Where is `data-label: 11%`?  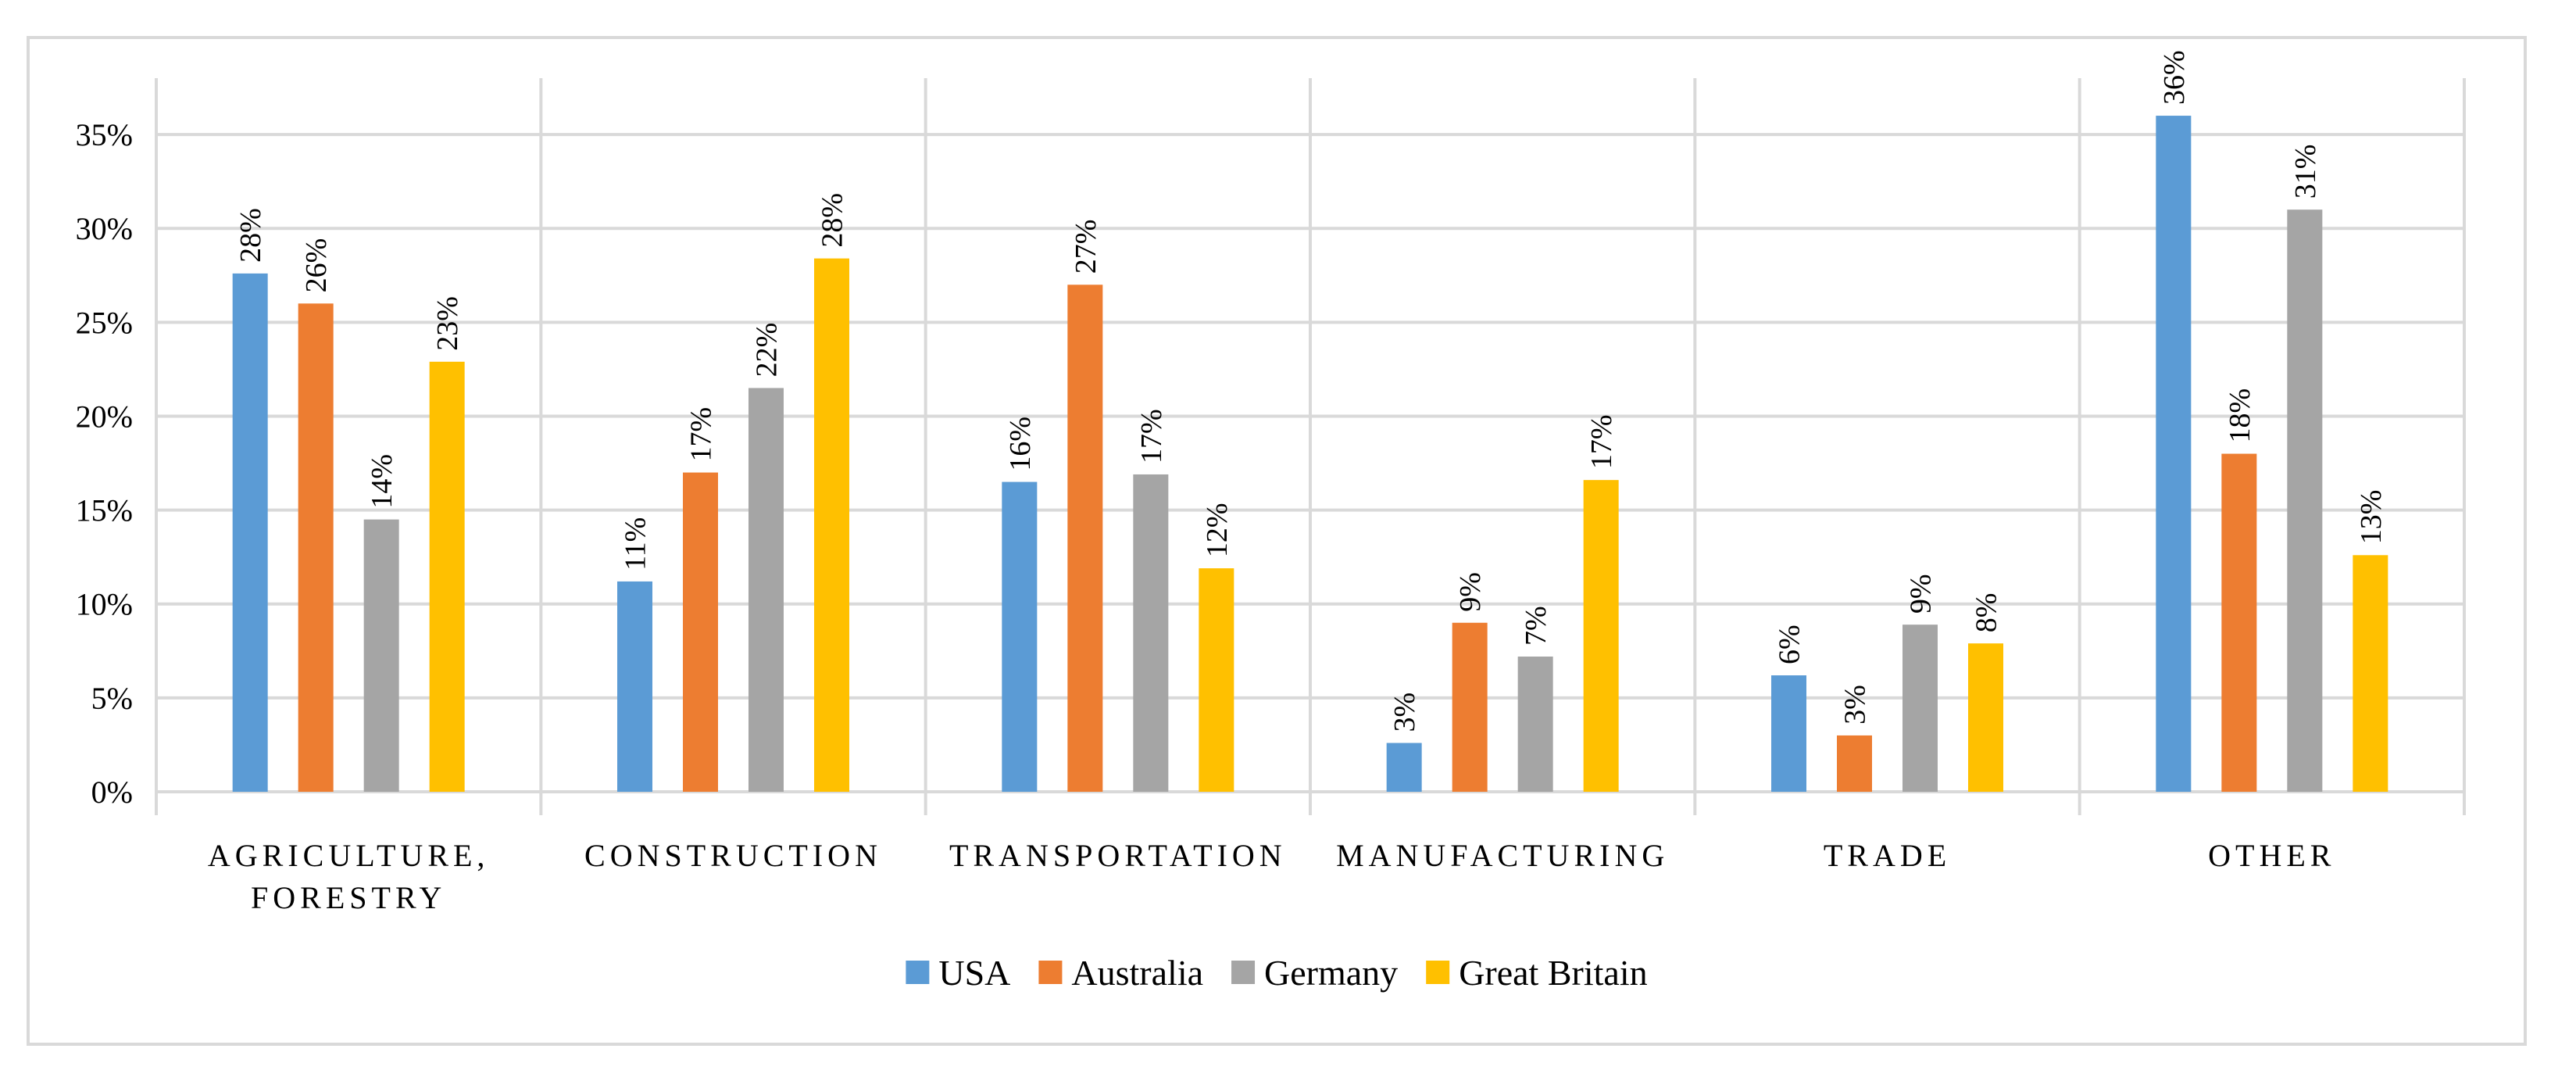
data-label: 11% is located at coordinates (636, 544).